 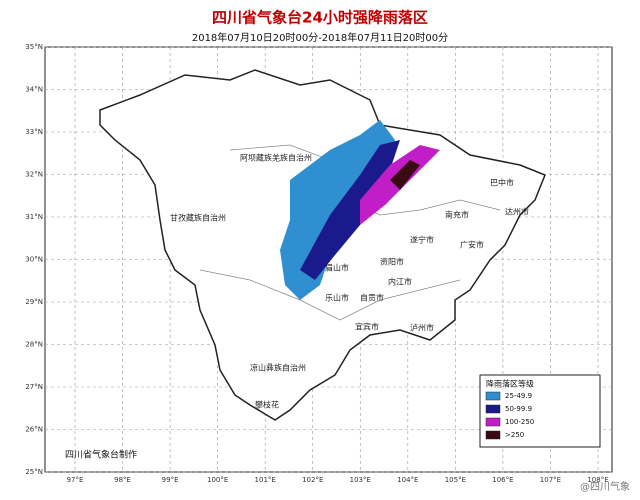 What do you see at coordinates (278, 368) in the screenshot?
I see `place-label: 凉山彝族自治州` at bounding box center [278, 368].